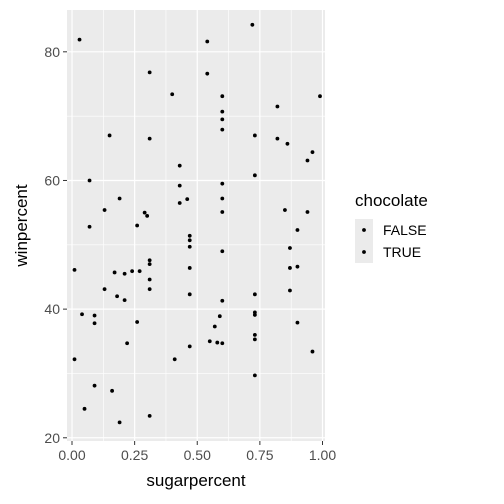  What do you see at coordinates (322, 455) in the screenshot?
I see `x-tick-label: 1.00` at bounding box center [322, 455].